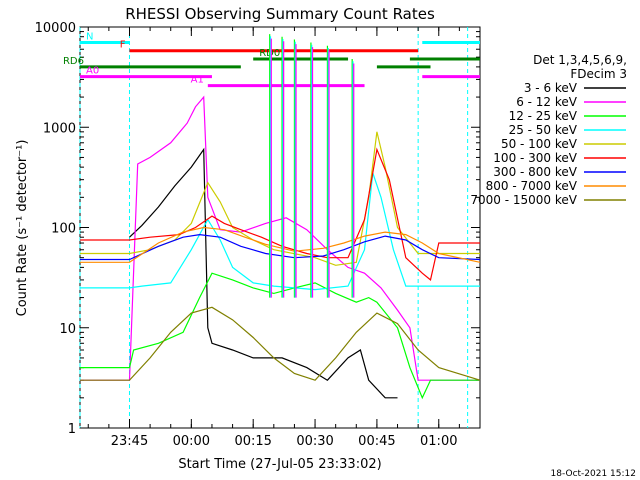 The width and height of the screenshot is (640, 480). I want to click on flag-label-F: F, so click(123, 45).